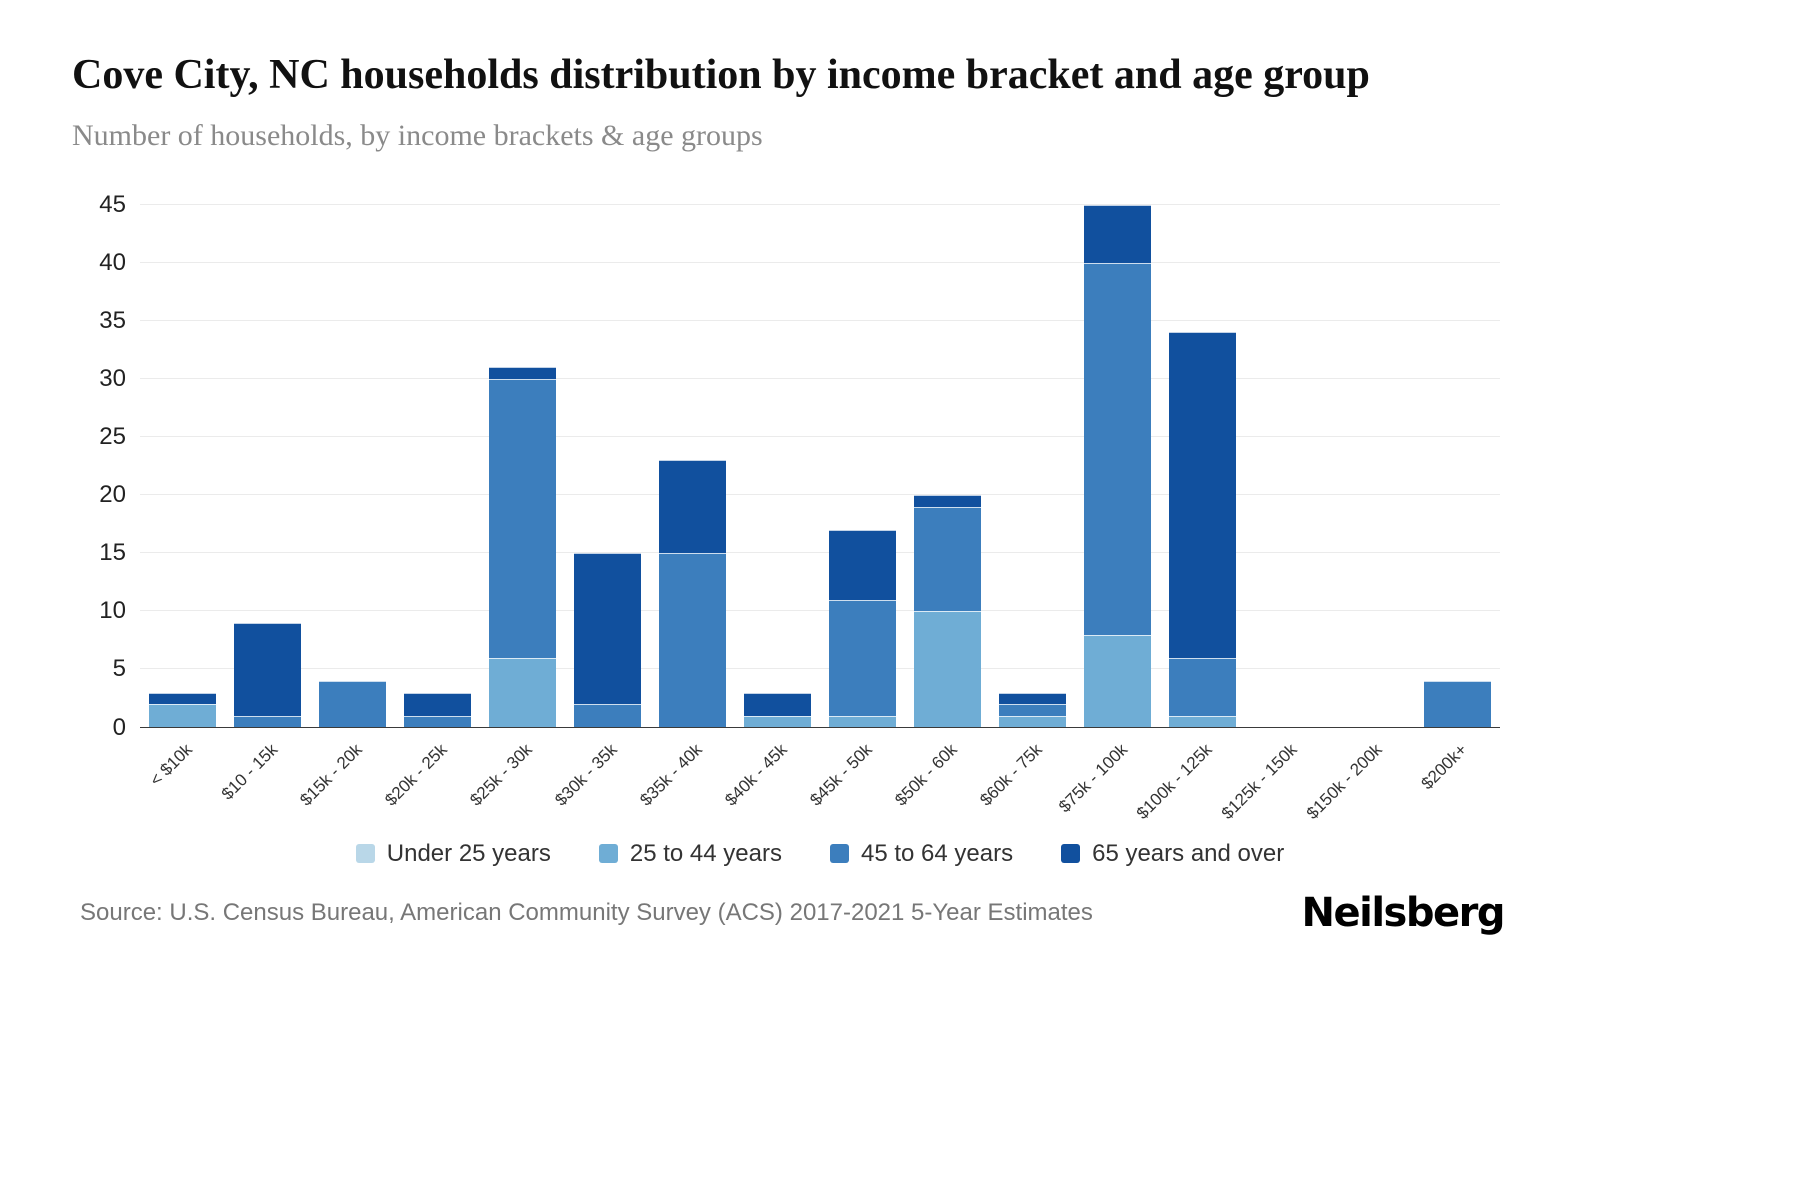  What do you see at coordinates (112, 437) in the screenshot?
I see `y-tick-label: 25` at bounding box center [112, 437].